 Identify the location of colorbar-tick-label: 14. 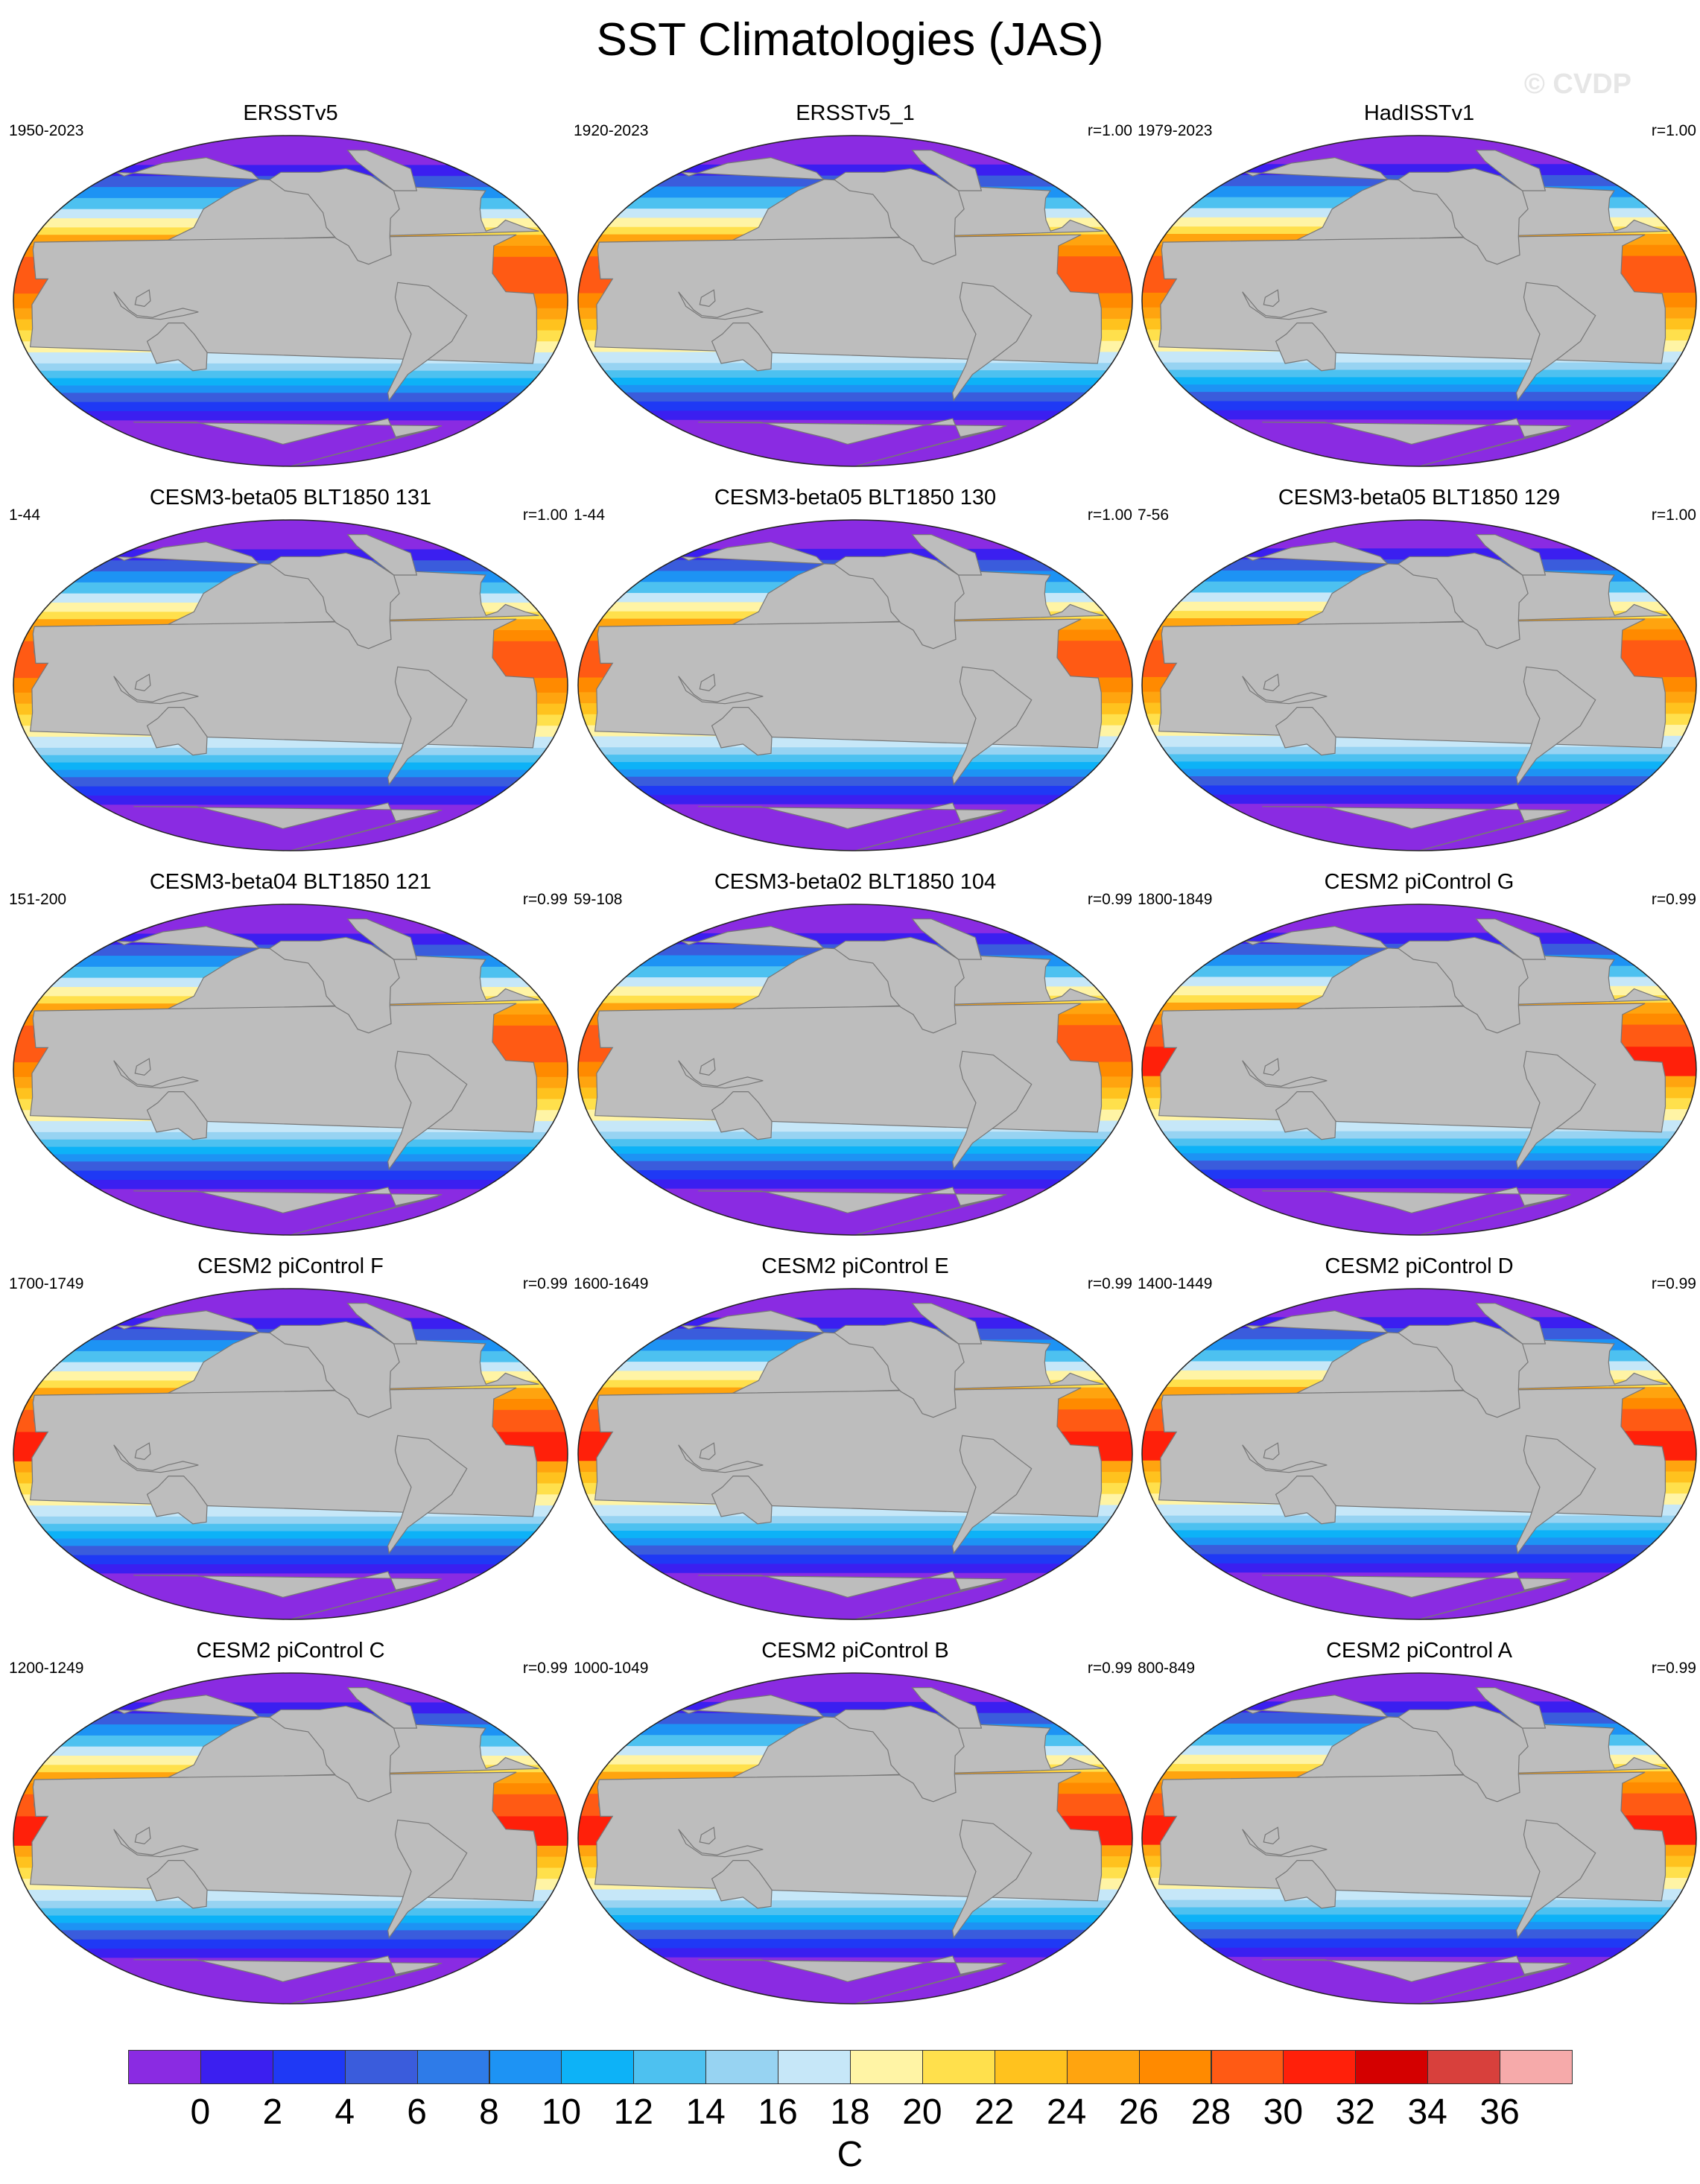
(705, 2112).